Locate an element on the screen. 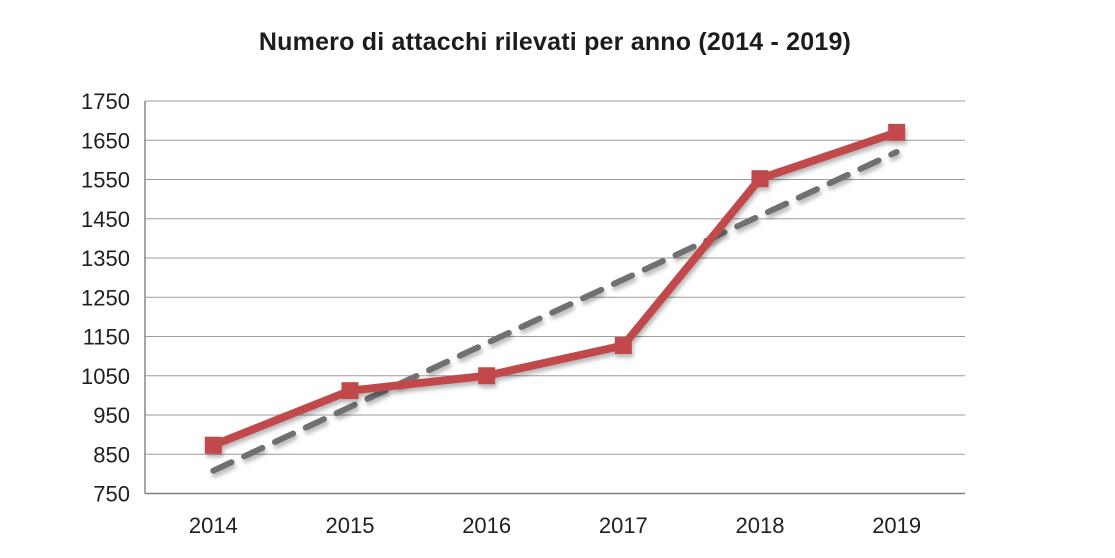 The image size is (1115, 558). y-tick-label: 1450 is located at coordinates (105, 219).